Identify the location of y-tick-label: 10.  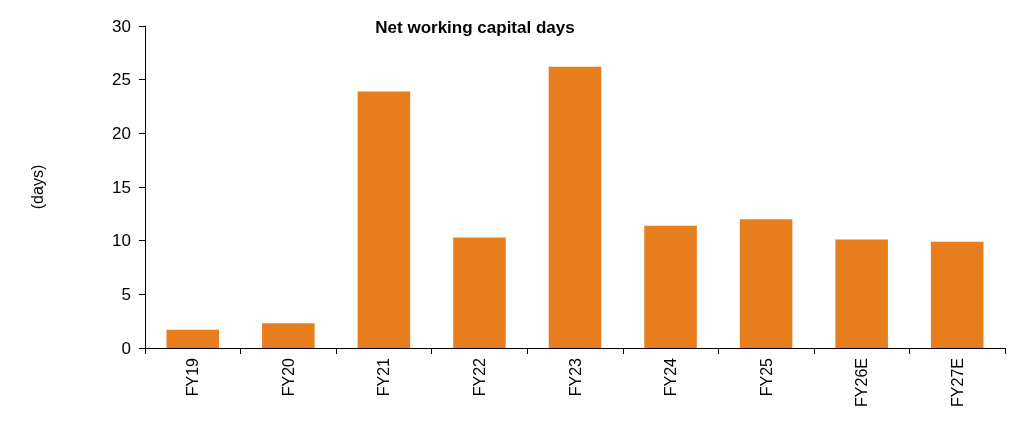
(121, 241).